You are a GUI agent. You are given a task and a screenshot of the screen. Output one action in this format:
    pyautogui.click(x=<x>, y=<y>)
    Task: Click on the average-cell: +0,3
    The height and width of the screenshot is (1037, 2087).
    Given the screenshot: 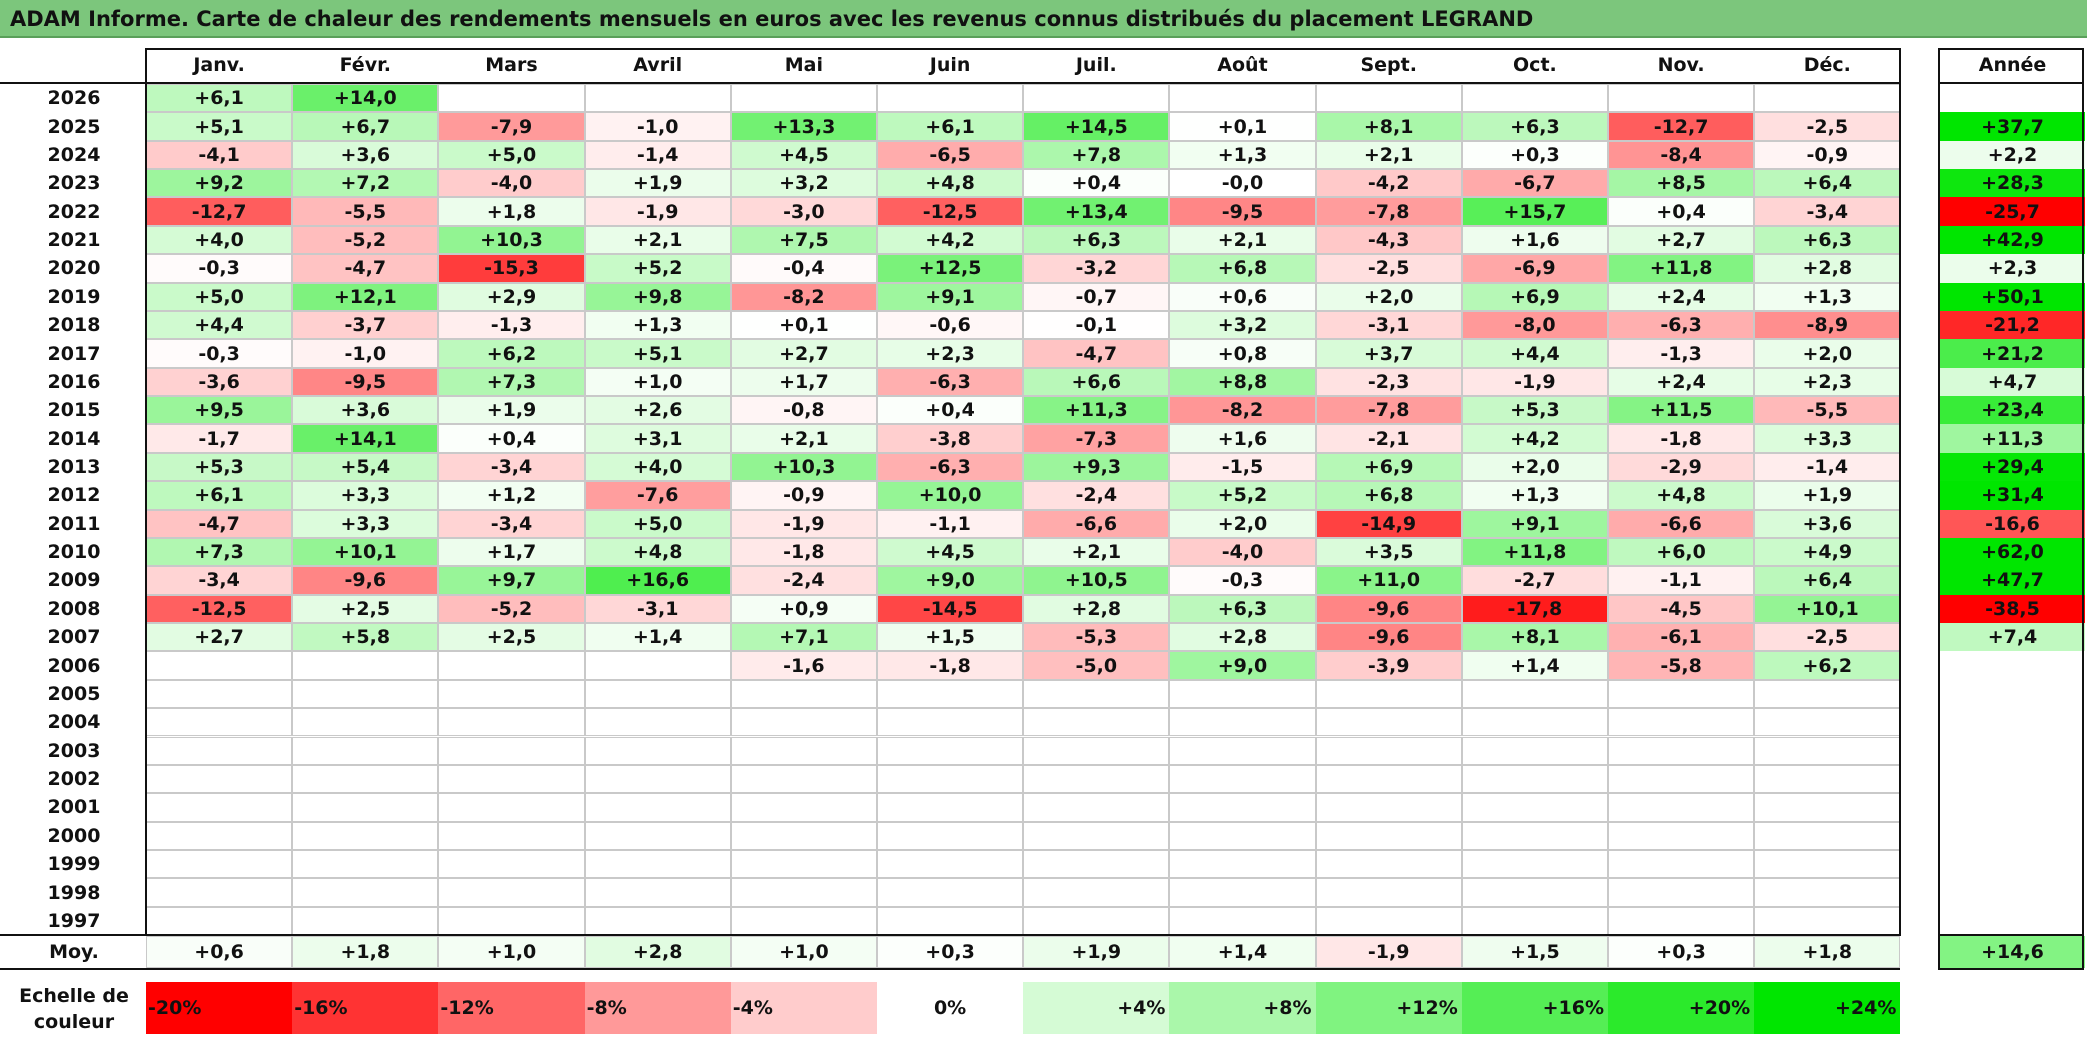 What is the action you would take?
    pyautogui.click(x=1681, y=952)
    